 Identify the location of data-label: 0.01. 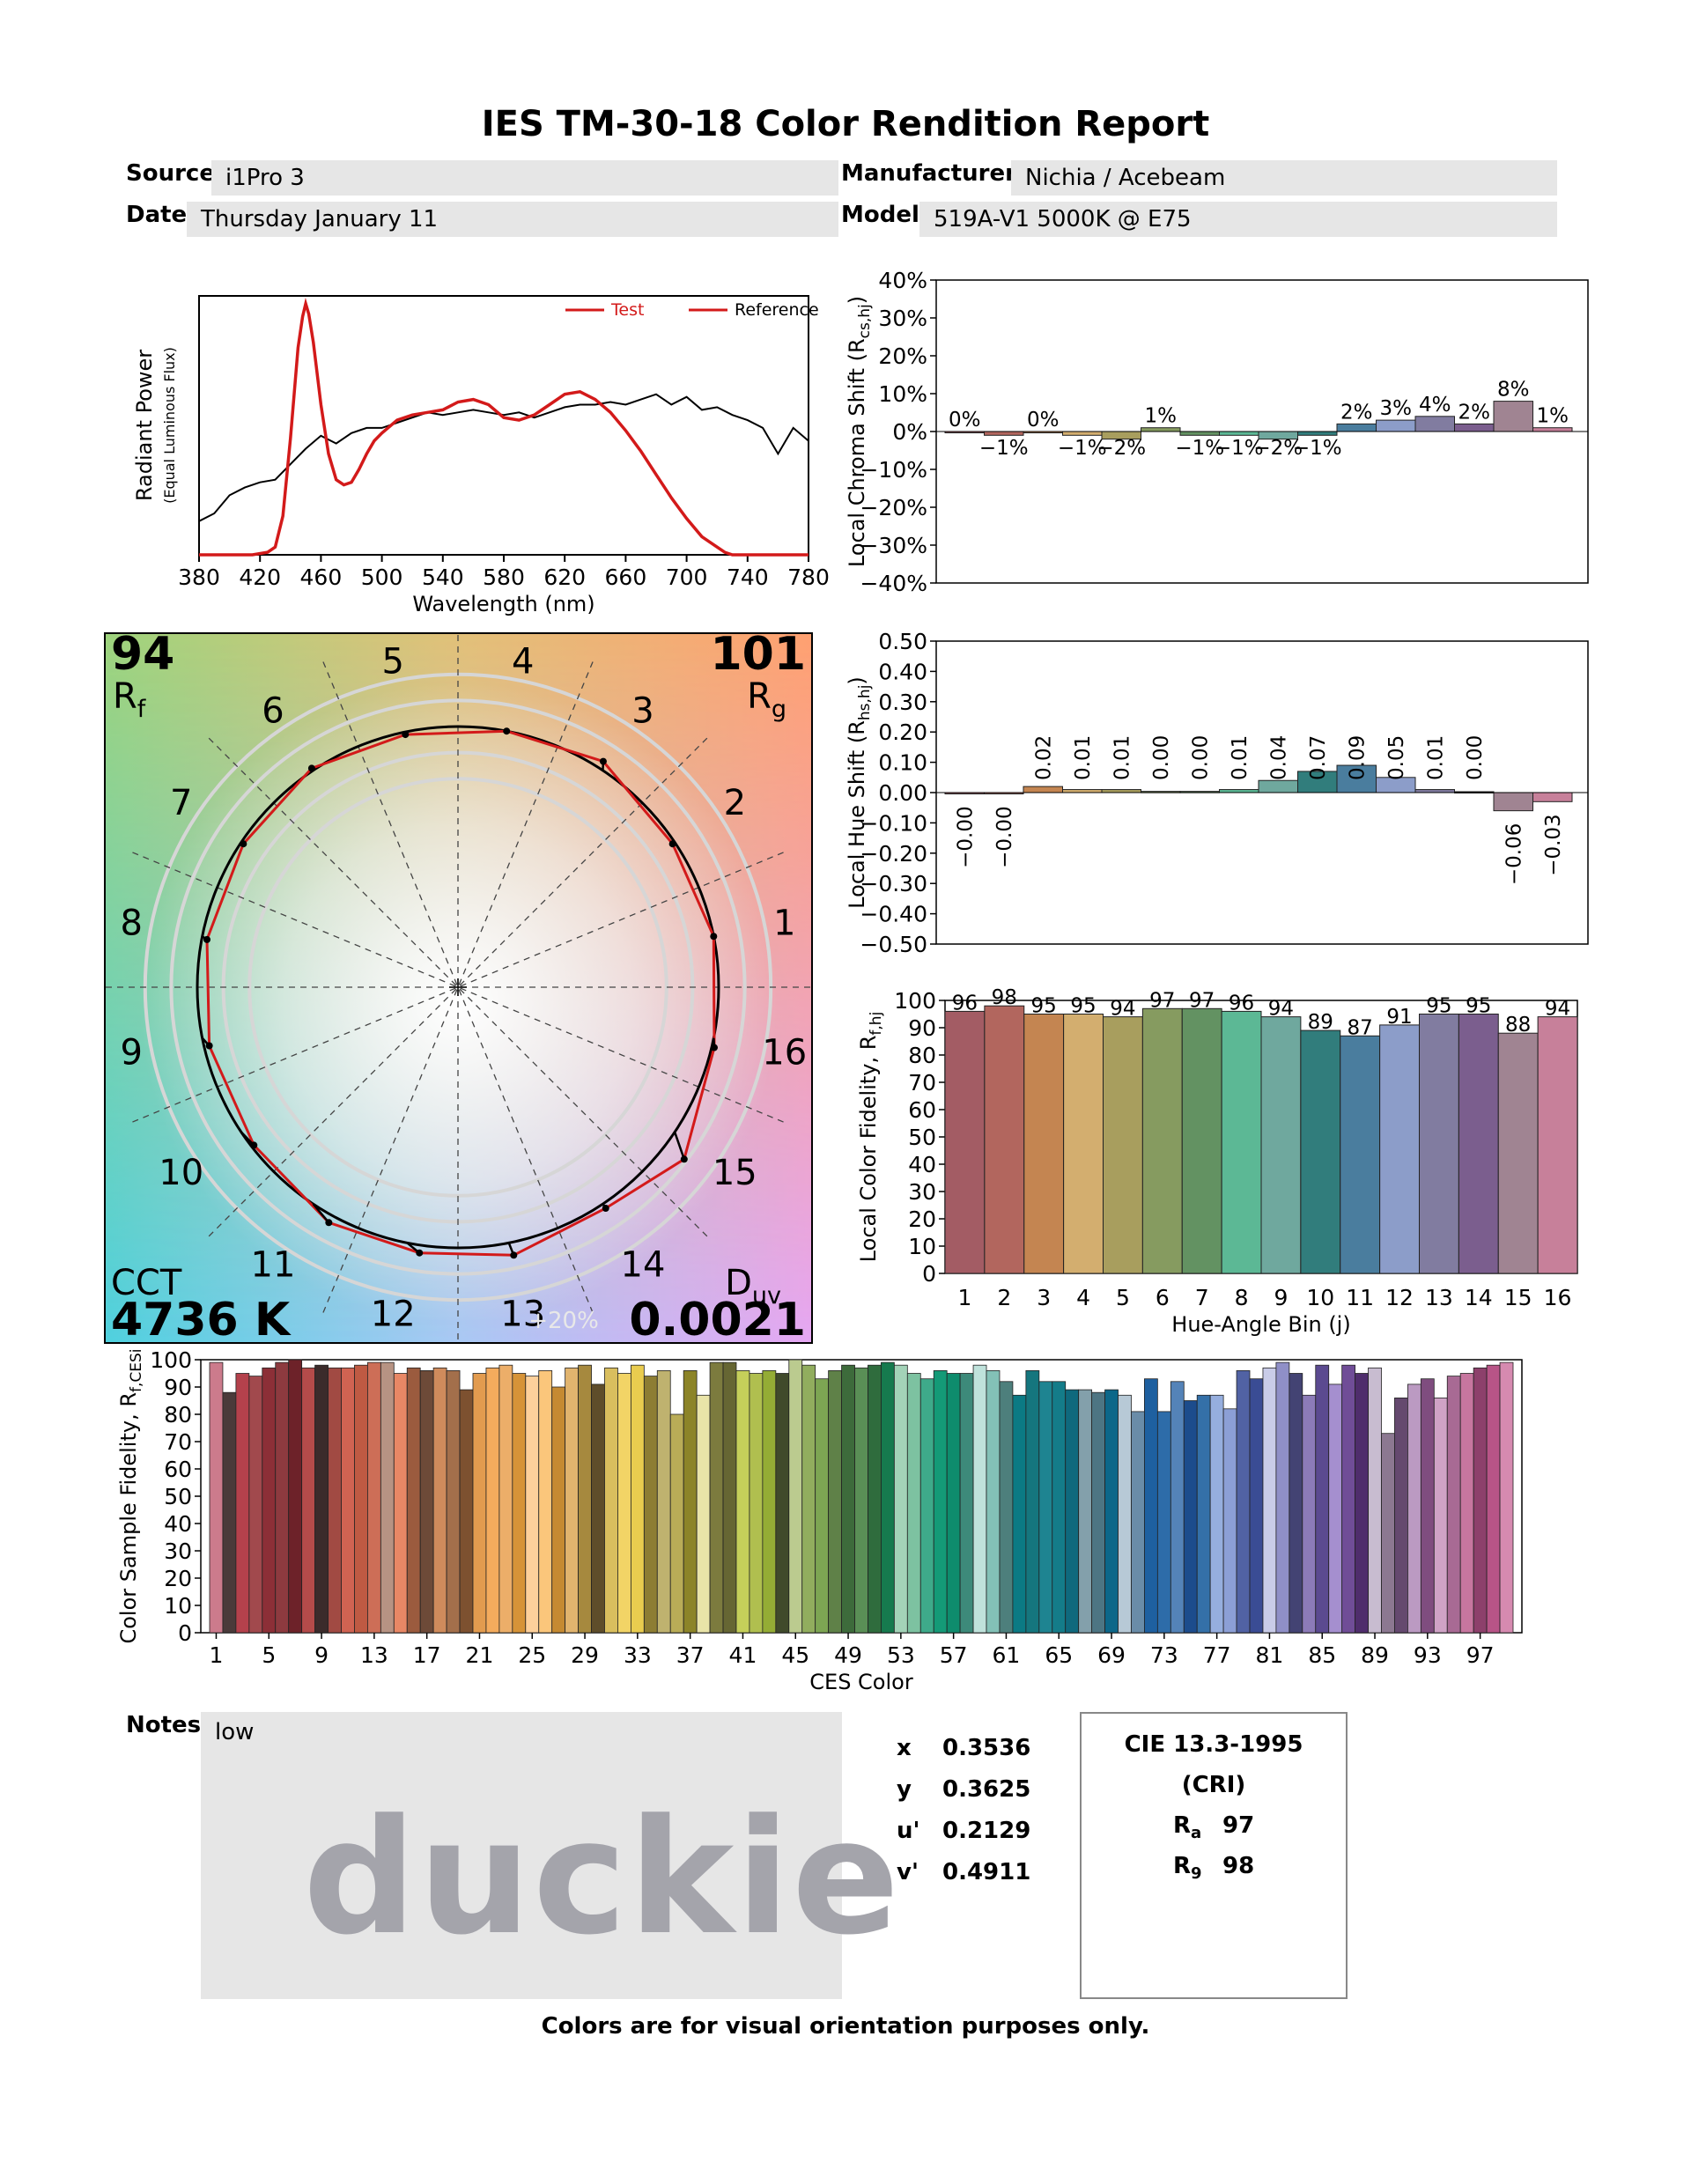
(1083, 757).